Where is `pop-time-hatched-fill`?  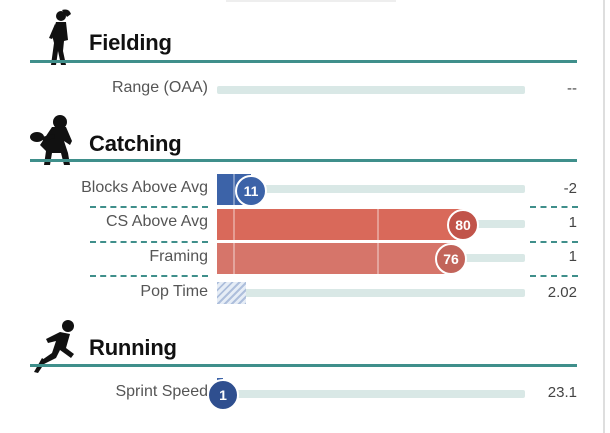
pop-time-hatched-fill is located at coordinates (231, 293).